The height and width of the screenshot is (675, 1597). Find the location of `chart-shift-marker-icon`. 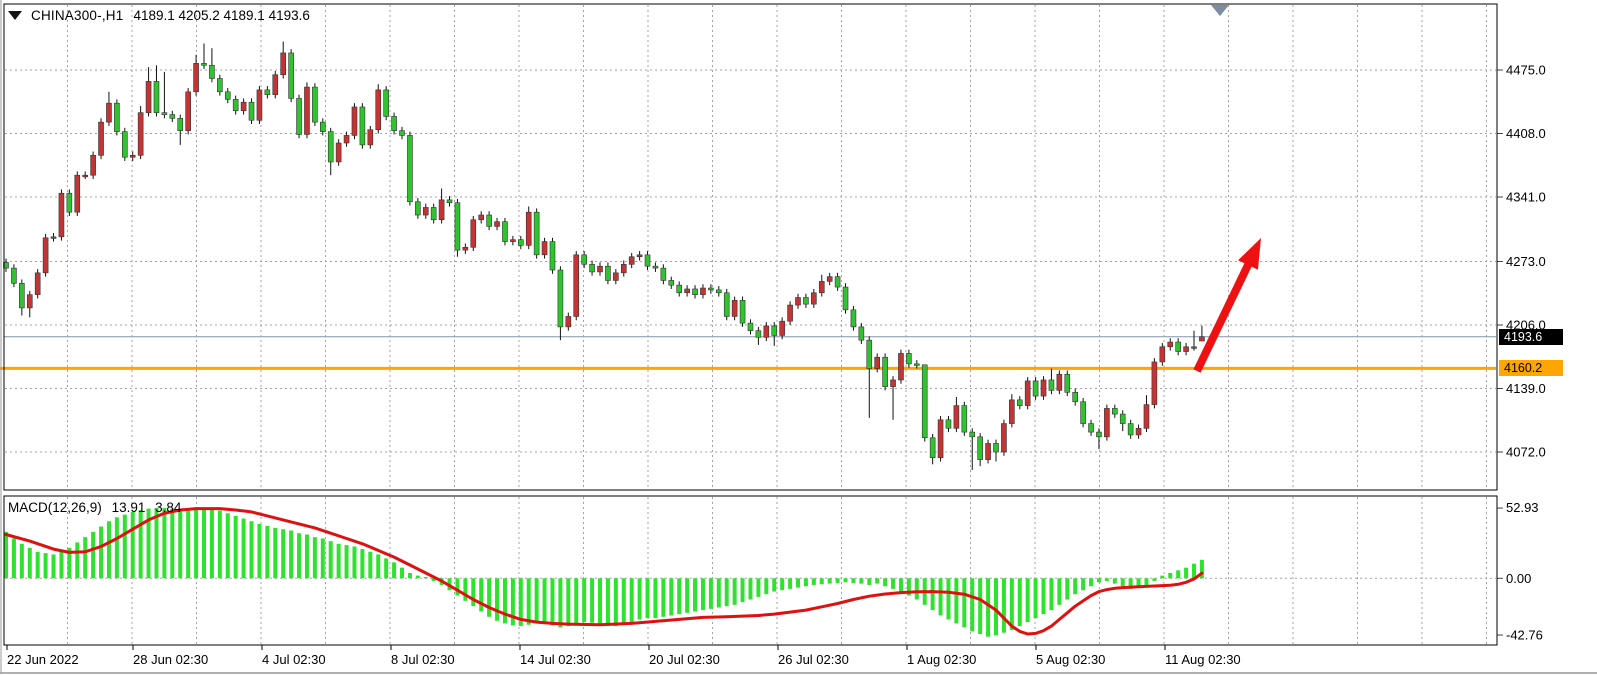

chart-shift-marker-icon is located at coordinates (1220, 10).